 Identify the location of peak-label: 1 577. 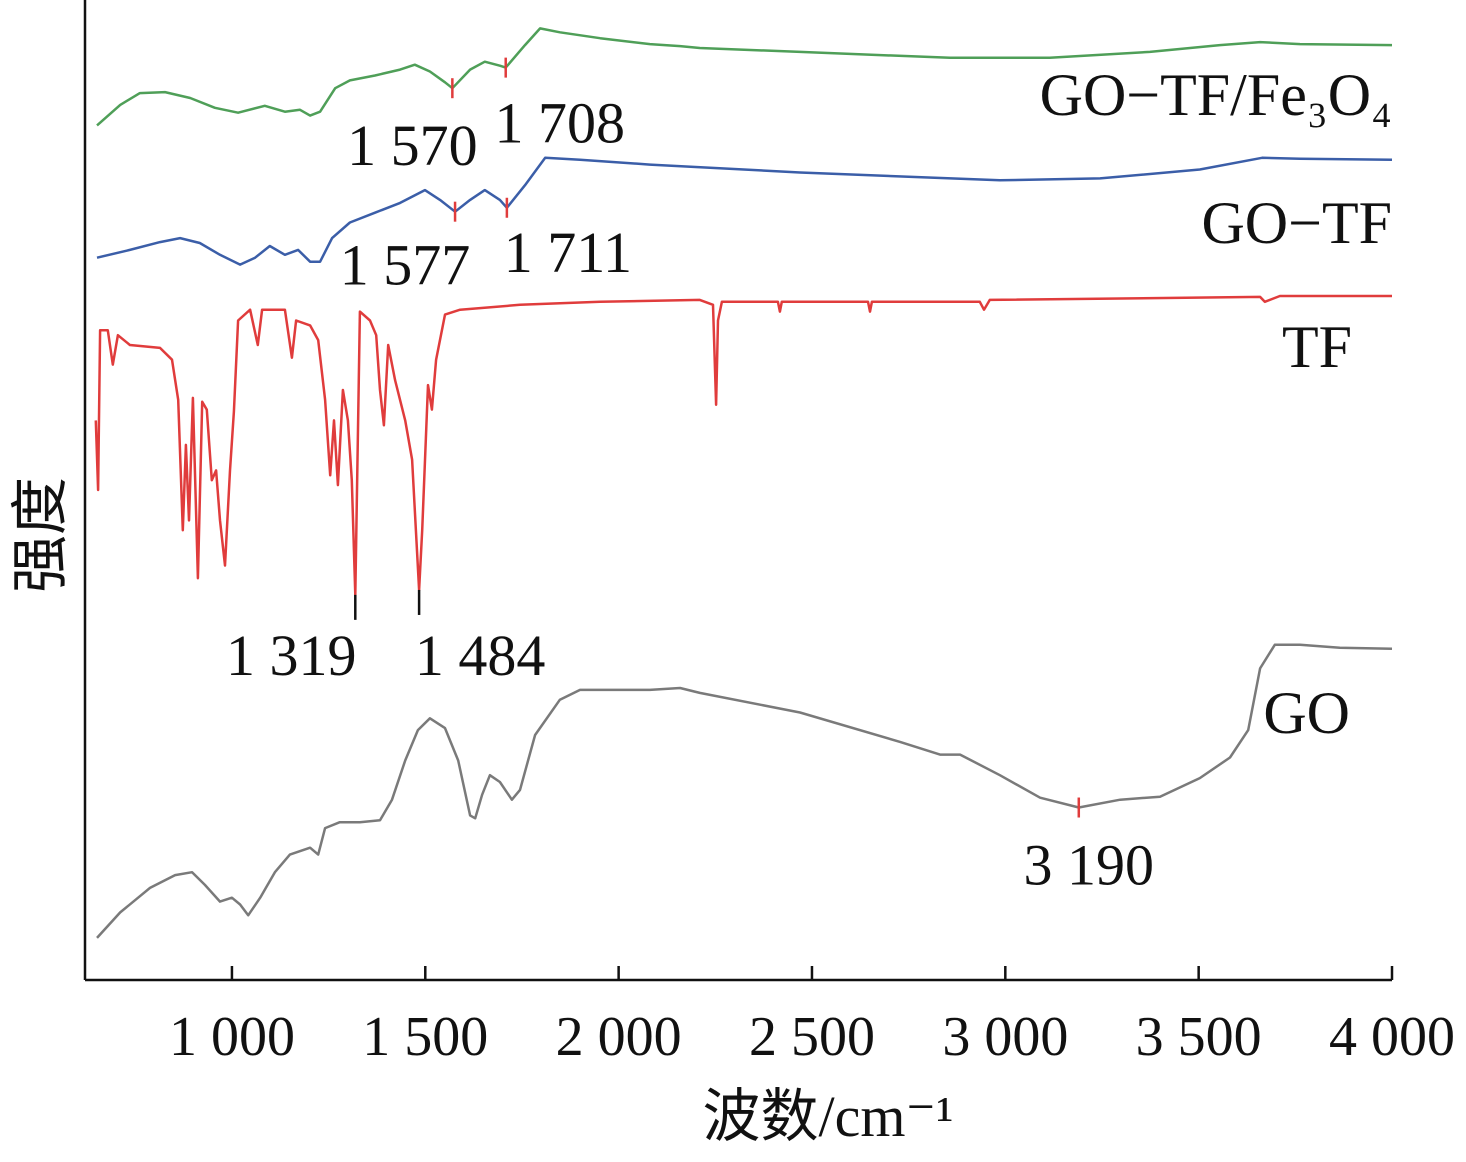
(405, 265).